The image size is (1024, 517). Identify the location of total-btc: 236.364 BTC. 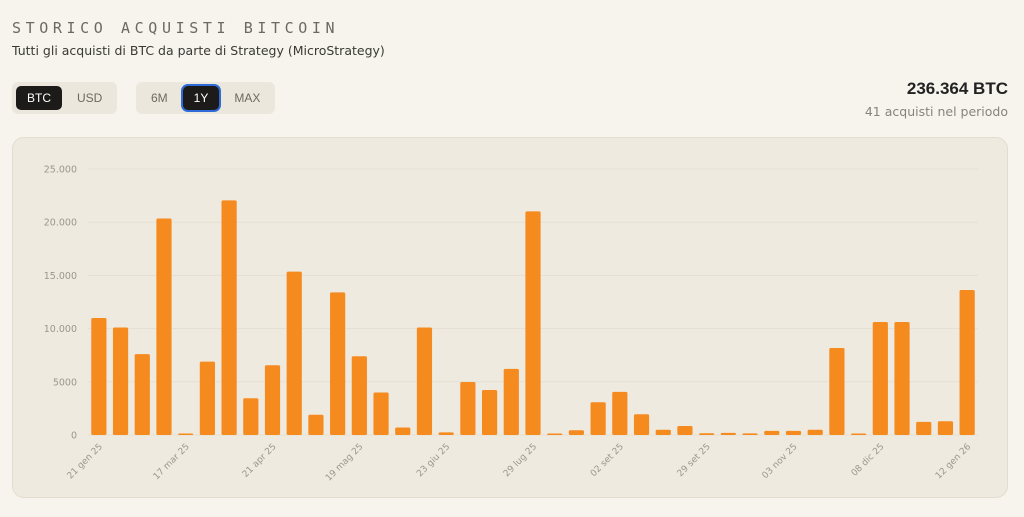
(957, 88).